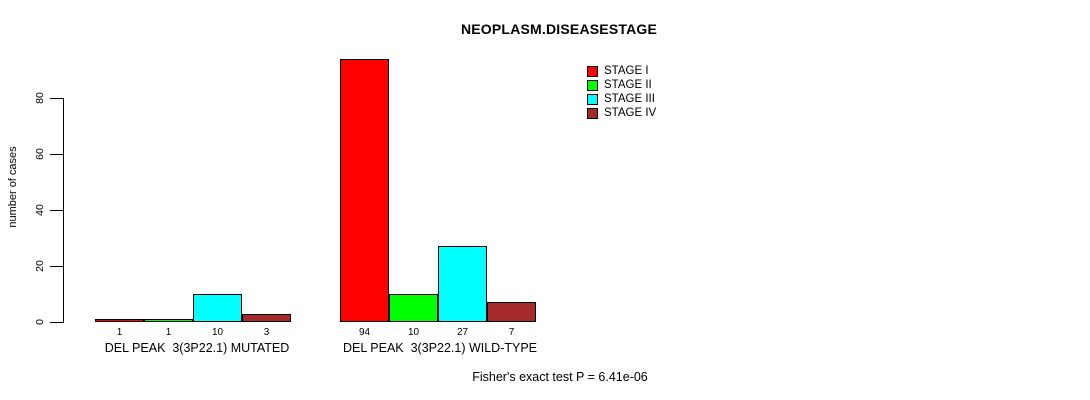 This screenshot has height=400, width=1090. What do you see at coordinates (40, 210) in the screenshot?
I see `y-tick-label: 40` at bounding box center [40, 210].